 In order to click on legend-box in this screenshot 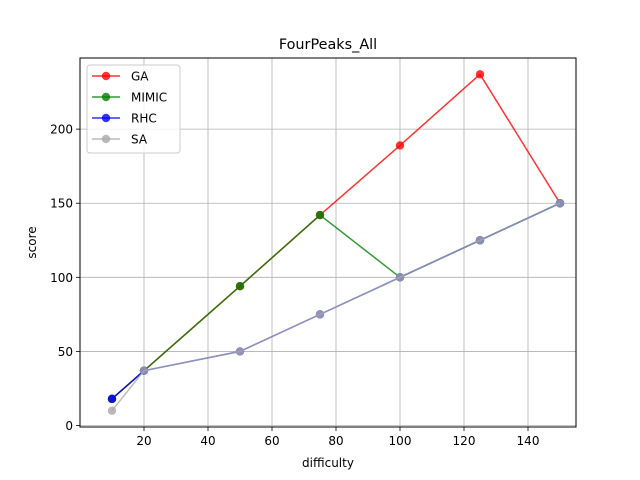, I will do `click(133, 109)`.